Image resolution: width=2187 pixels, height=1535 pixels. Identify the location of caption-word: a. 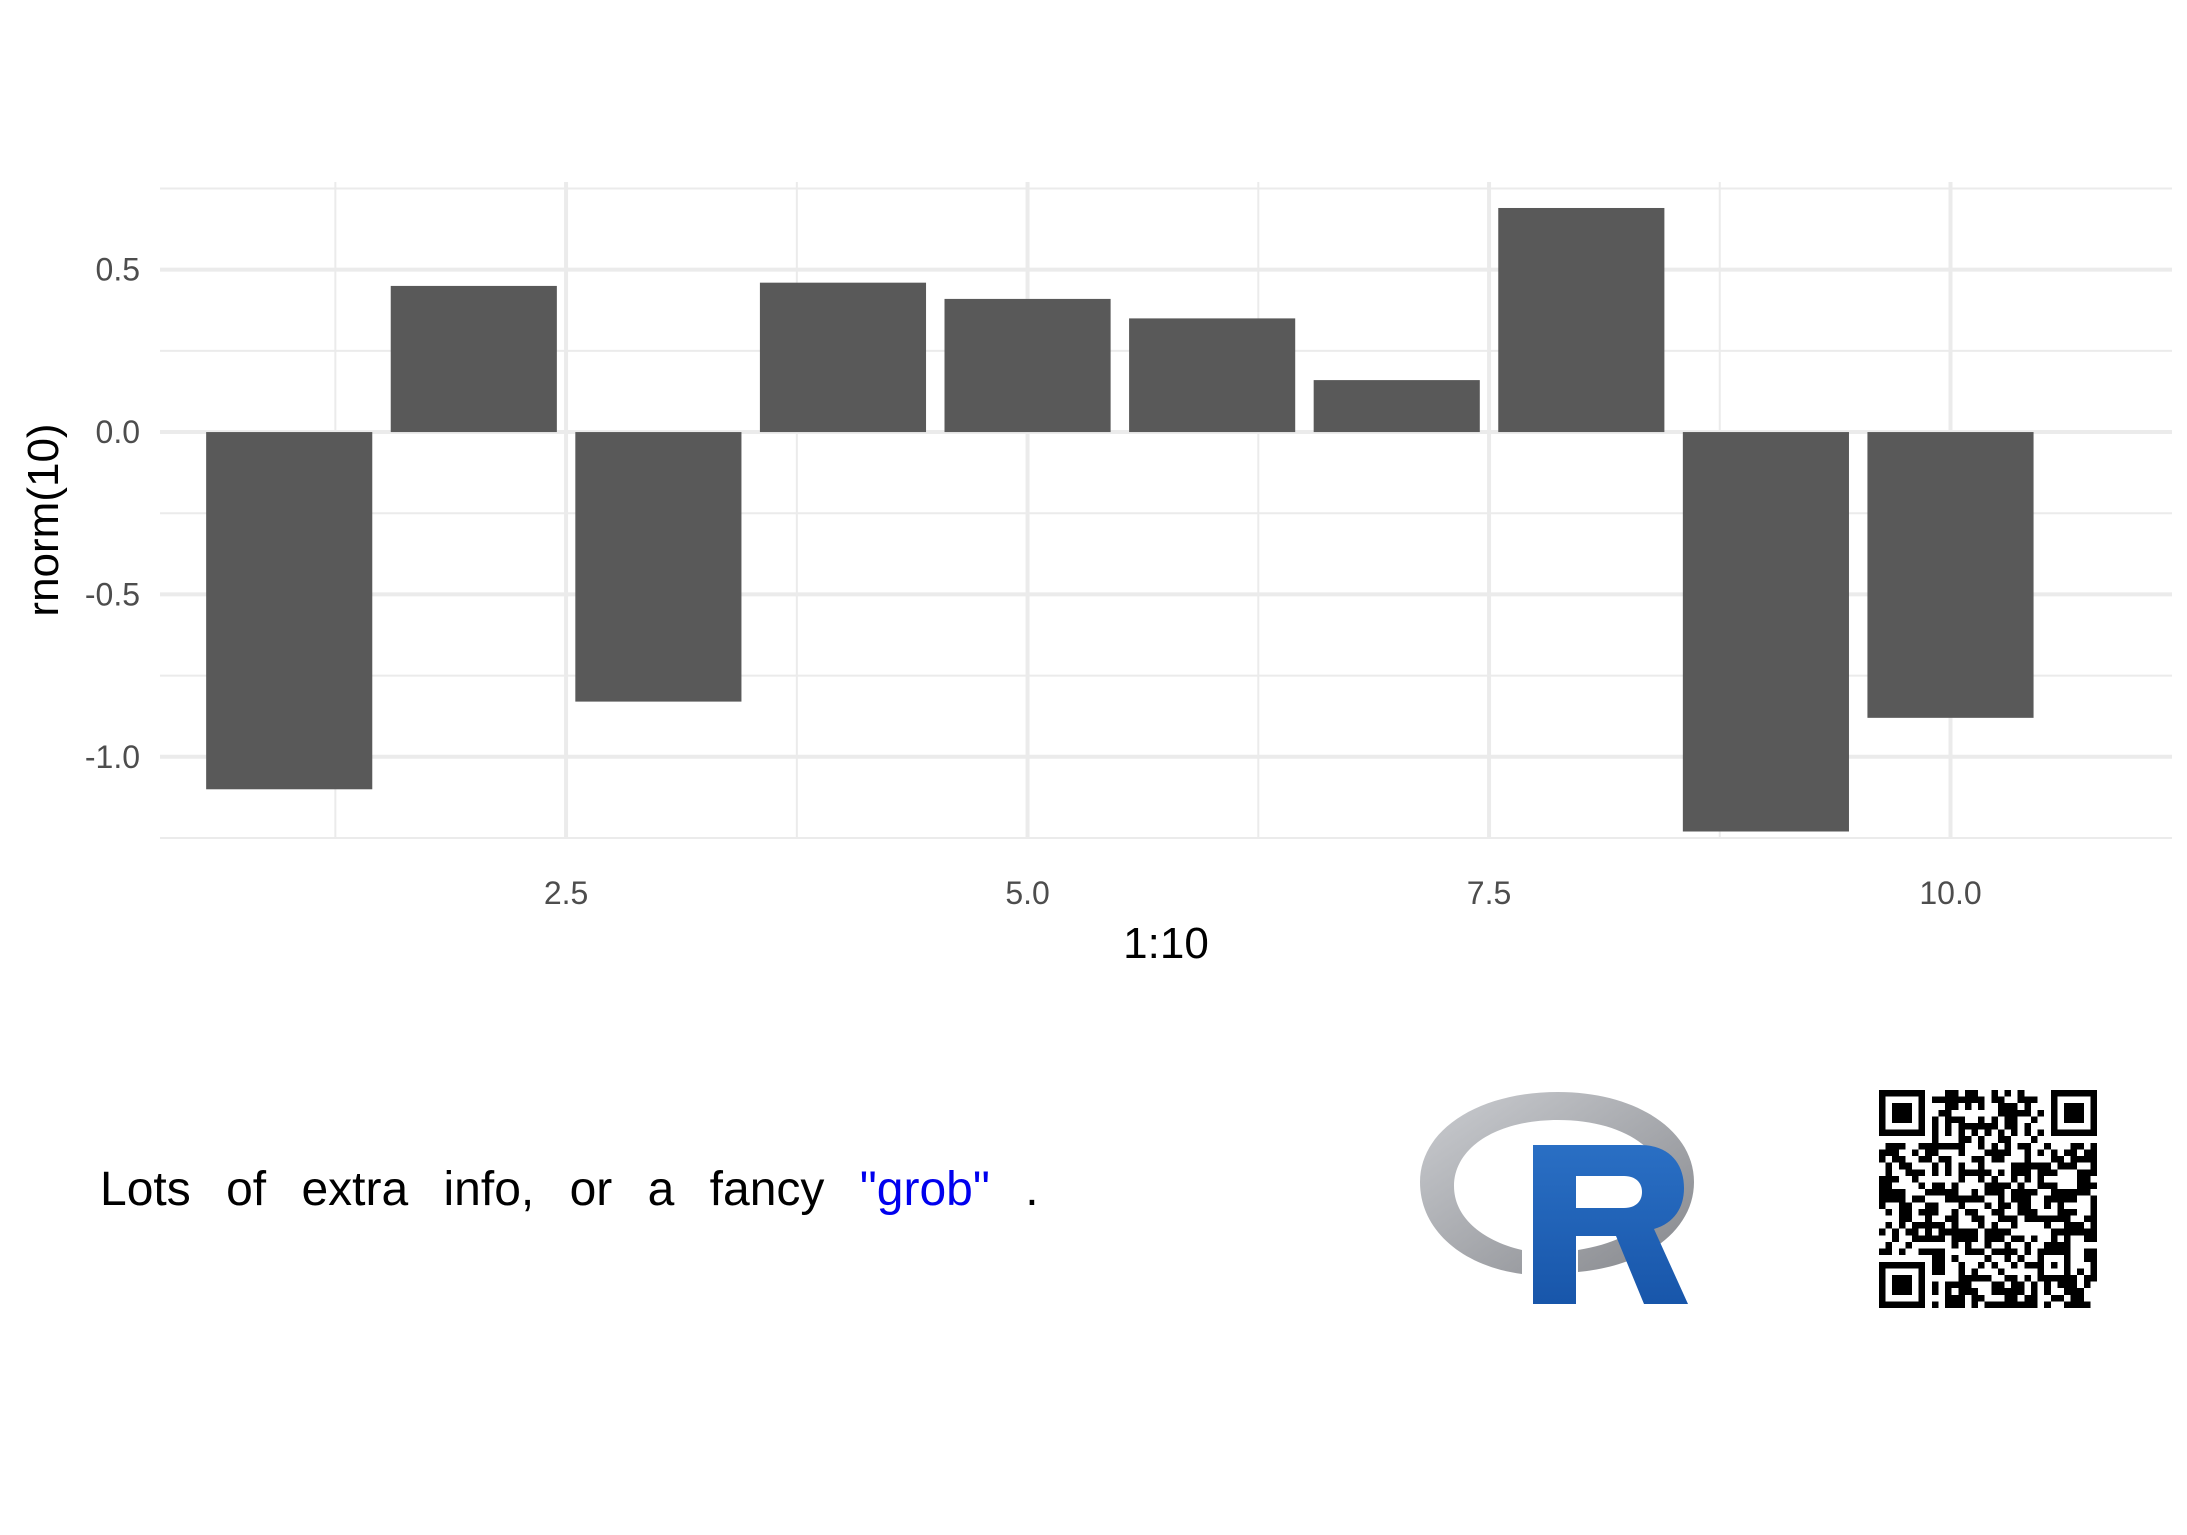
(661, 1189).